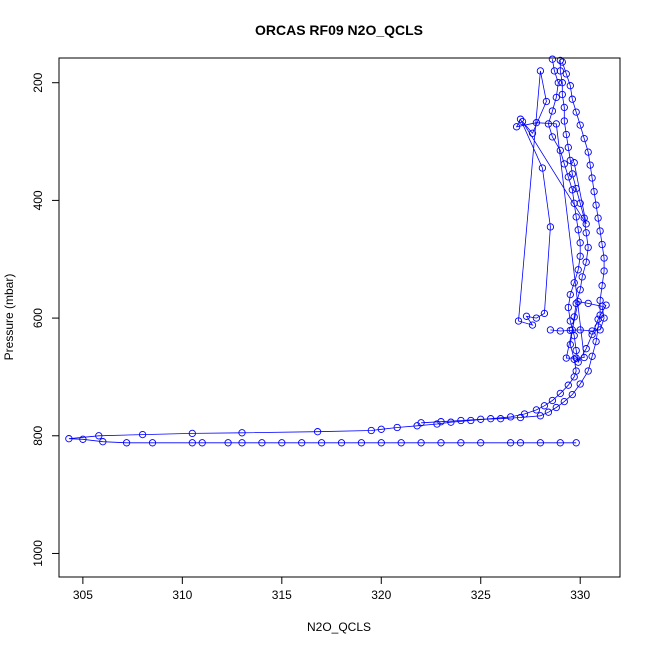  I want to click on x-tick-label: 320, so click(381, 595).